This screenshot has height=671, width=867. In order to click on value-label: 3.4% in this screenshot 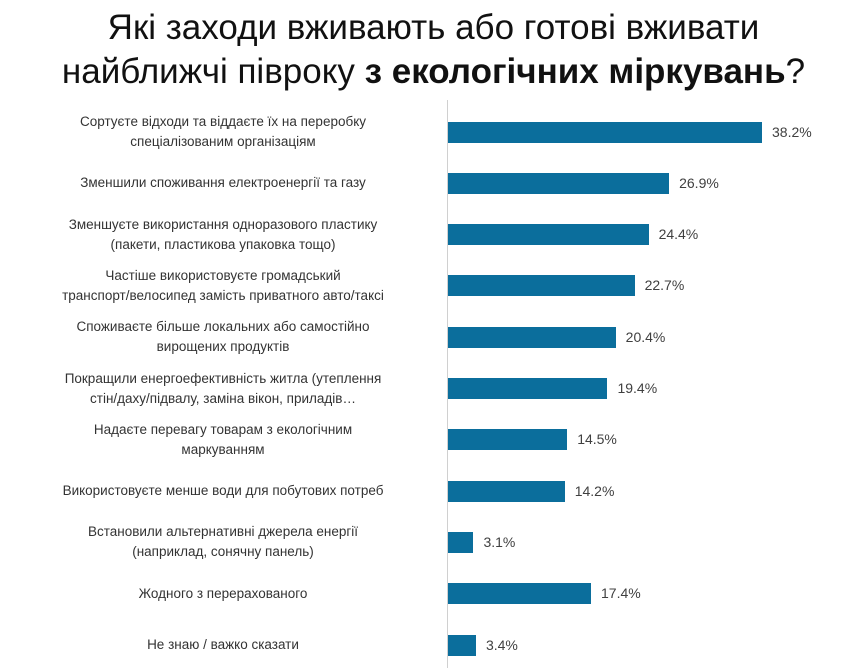, I will do `click(501, 644)`.